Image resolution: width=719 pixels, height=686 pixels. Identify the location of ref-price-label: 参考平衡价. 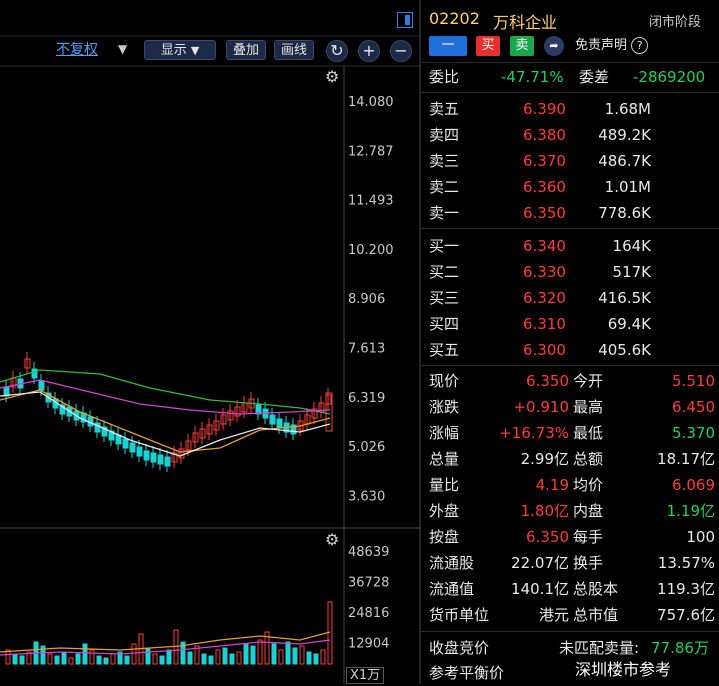
(467, 673).